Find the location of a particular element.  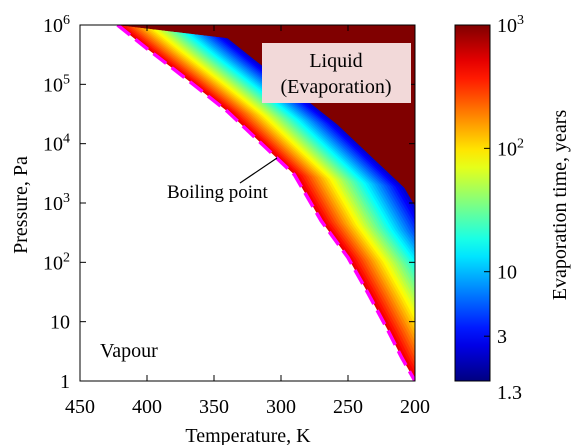

liquid-label-box is located at coordinates (336, 73).